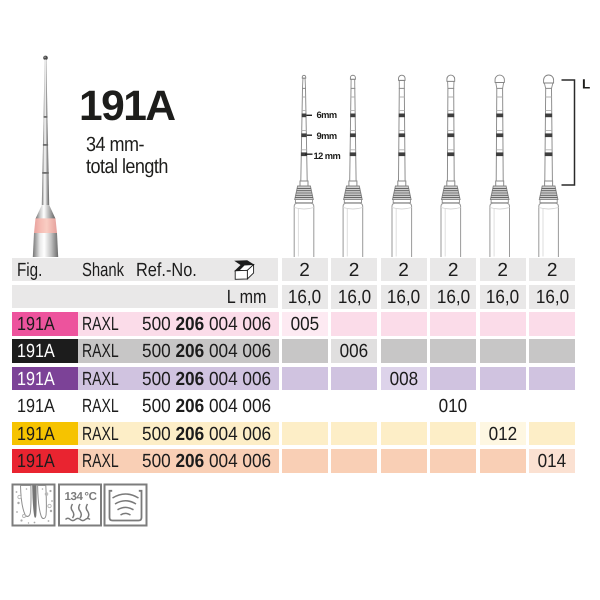  What do you see at coordinates (327, 136) in the screenshot?
I see `svg-text: 9mm` at bounding box center [327, 136].